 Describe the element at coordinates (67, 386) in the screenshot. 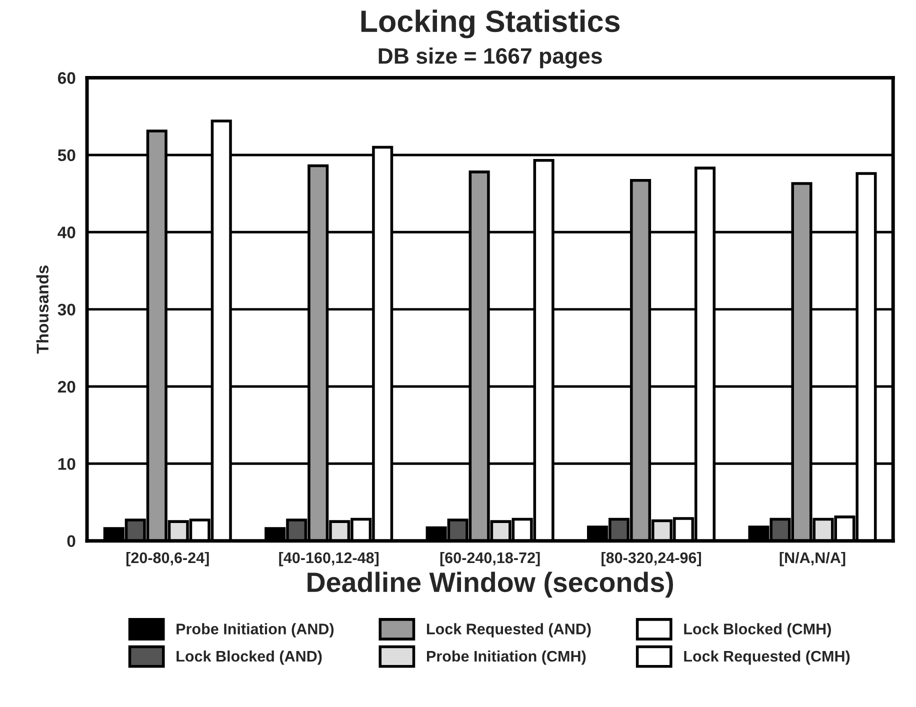

I see `y-tick-label: 20` at that location.